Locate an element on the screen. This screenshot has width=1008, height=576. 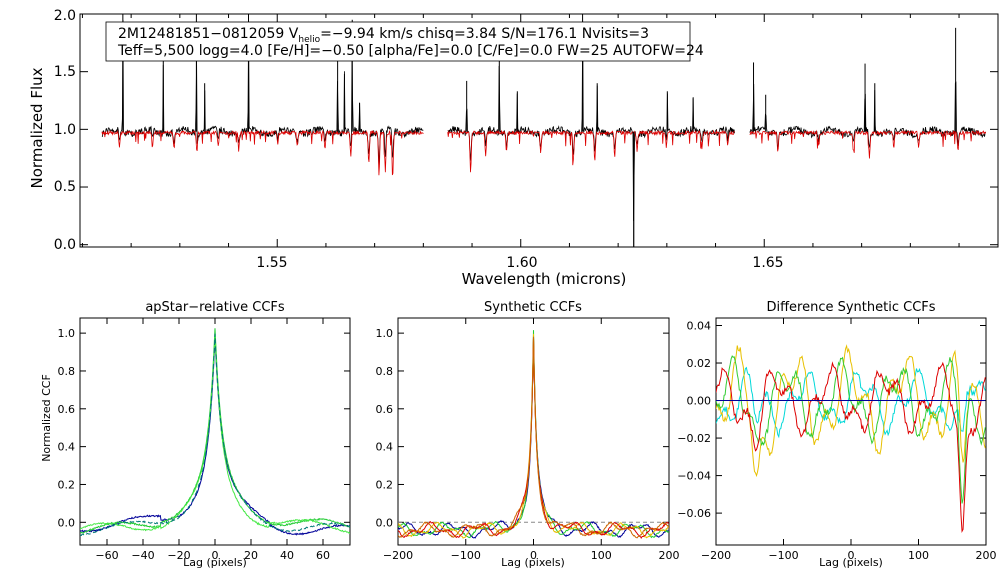
difference-ccf-xtick-3: 100 is located at coordinates (918, 555).